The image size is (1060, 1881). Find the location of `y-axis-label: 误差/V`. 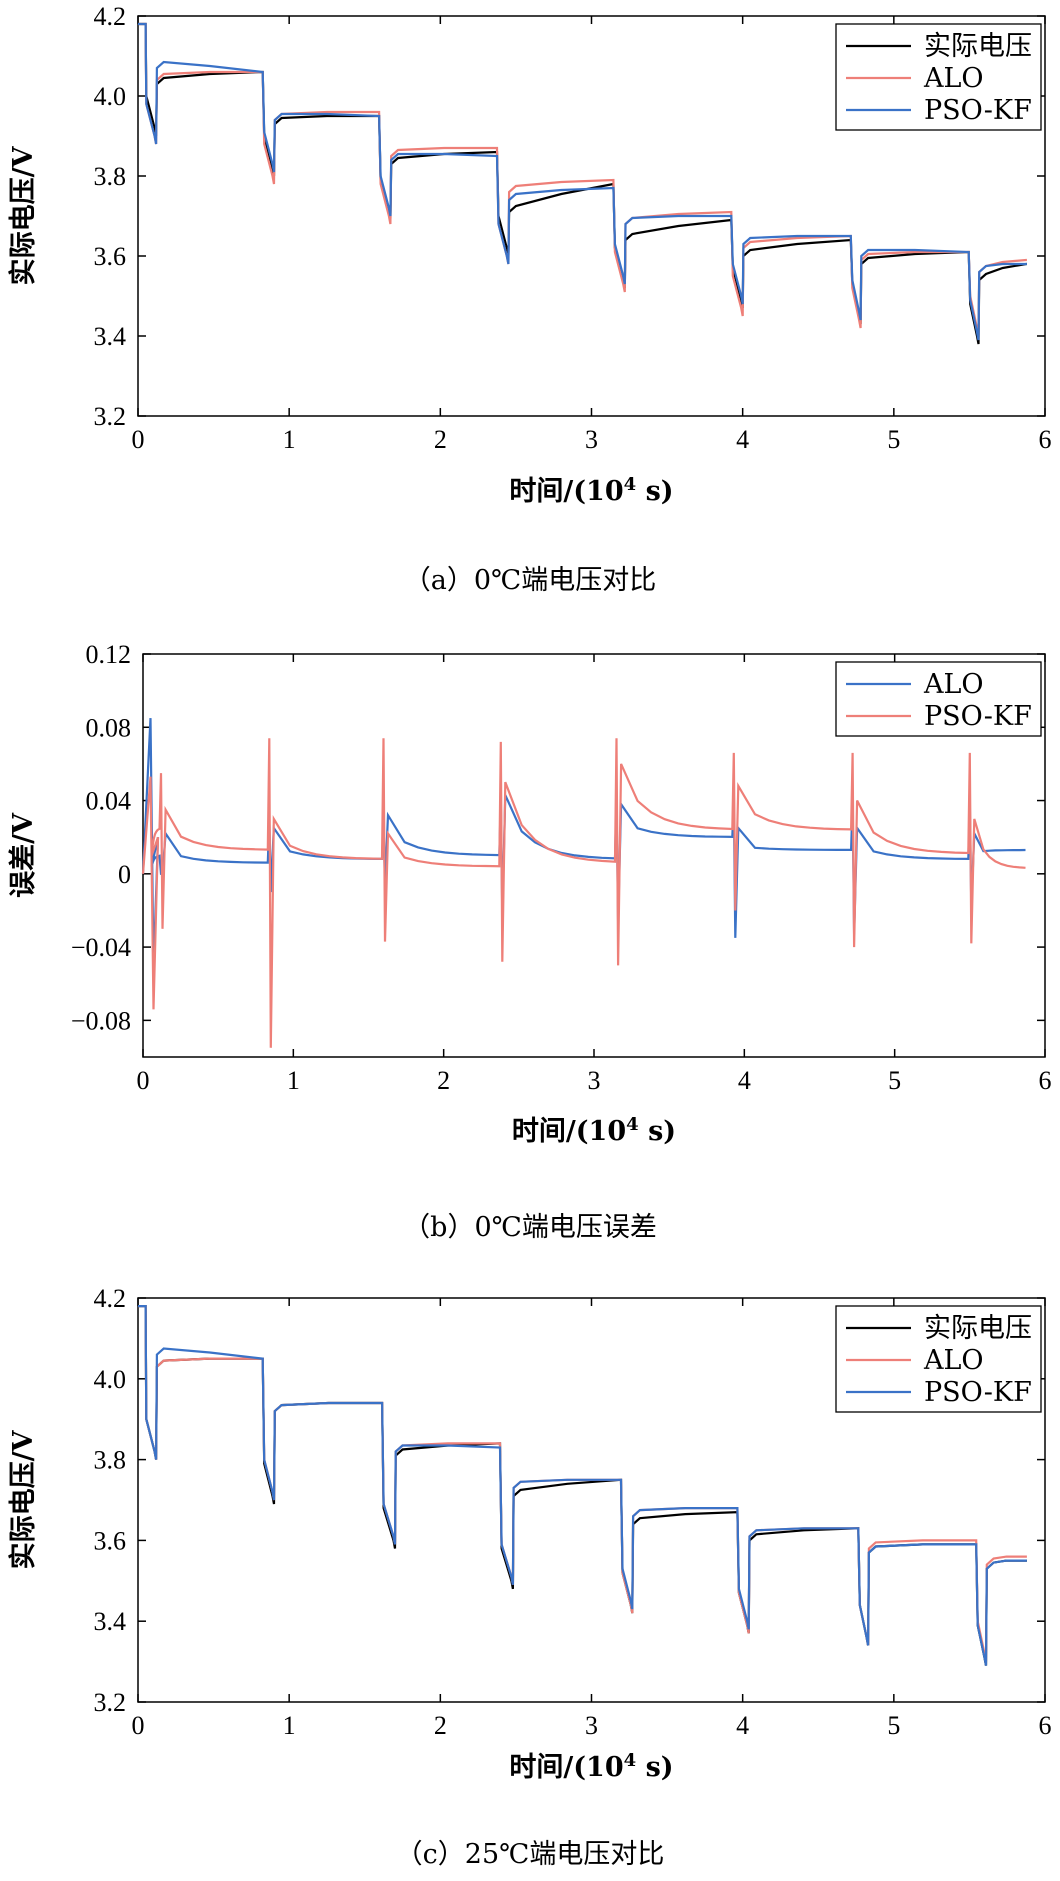

y-axis-label: 误差/V is located at coordinates (23, 855).